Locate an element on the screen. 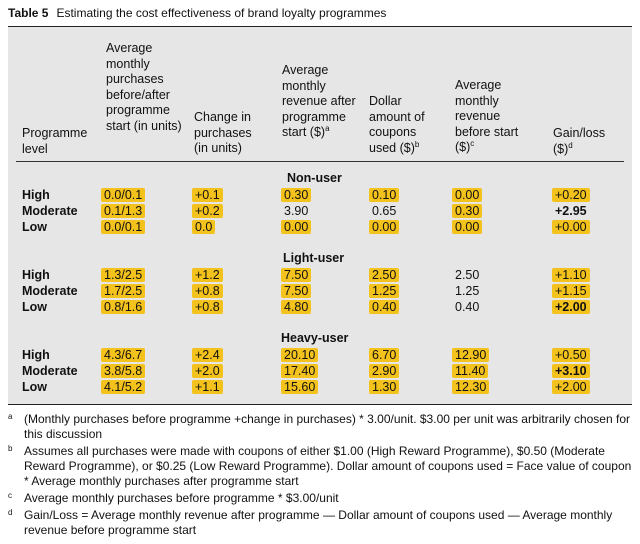 The width and height of the screenshot is (640, 544). purchases-cell: 0.1/1.3 is located at coordinates (123, 211).